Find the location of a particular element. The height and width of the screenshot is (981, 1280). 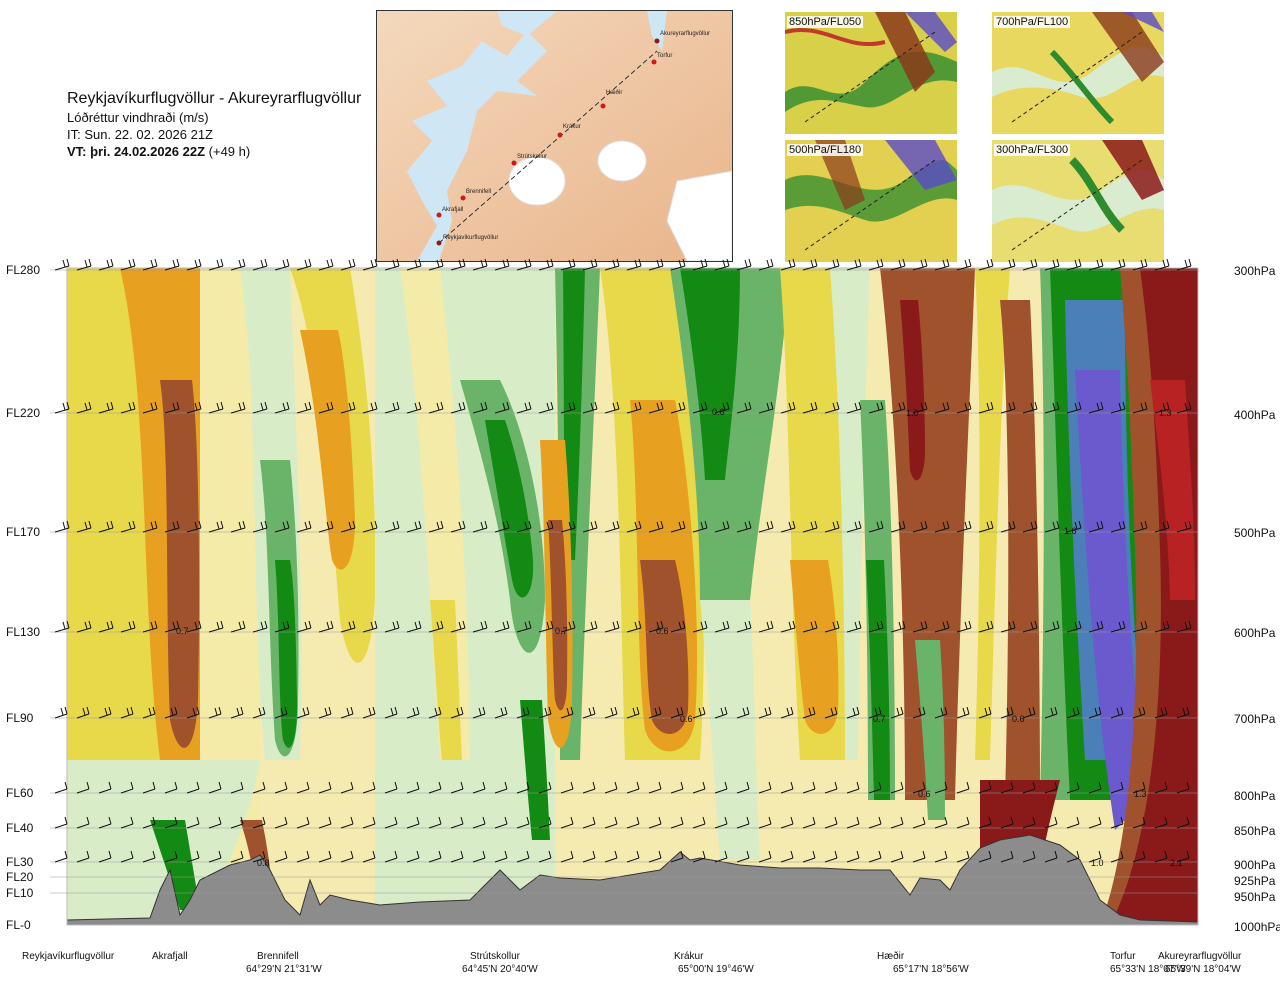

station-coord: 65°17'N 18°56'W is located at coordinates (931, 969).